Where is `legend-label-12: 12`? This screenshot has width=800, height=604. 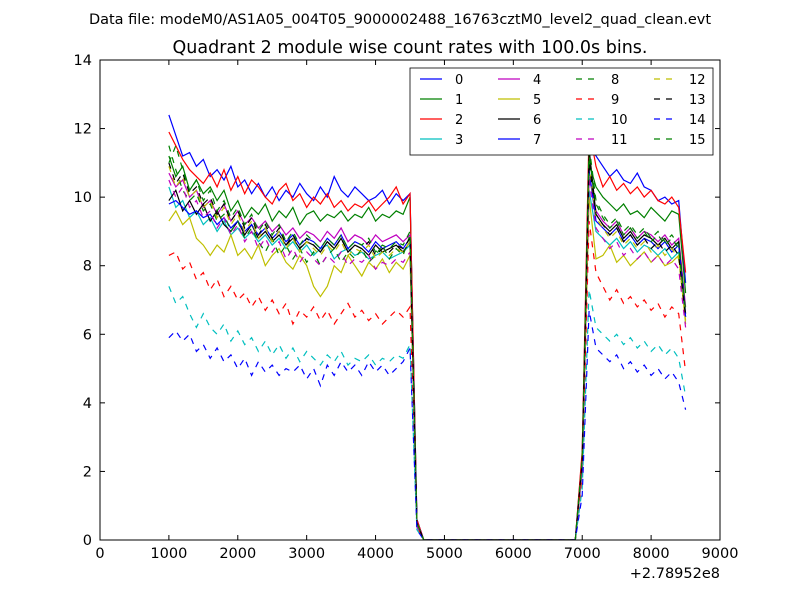
legend-label-12: 12 is located at coordinates (697, 80).